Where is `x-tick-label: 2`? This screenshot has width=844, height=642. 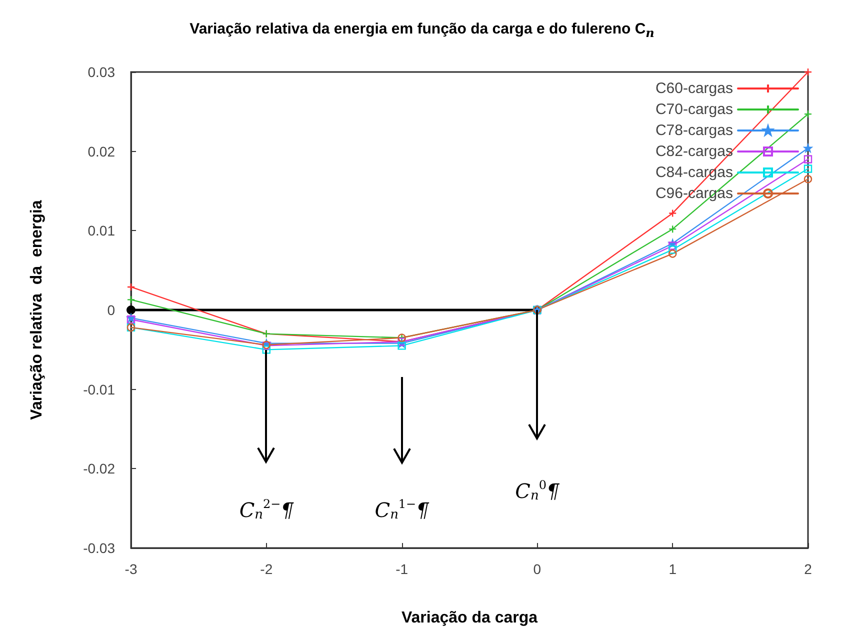 x-tick-label: 2 is located at coordinates (808, 569).